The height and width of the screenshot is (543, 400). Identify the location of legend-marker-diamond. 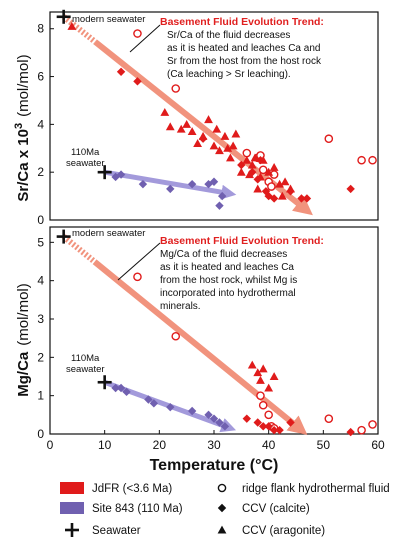
(222, 508).